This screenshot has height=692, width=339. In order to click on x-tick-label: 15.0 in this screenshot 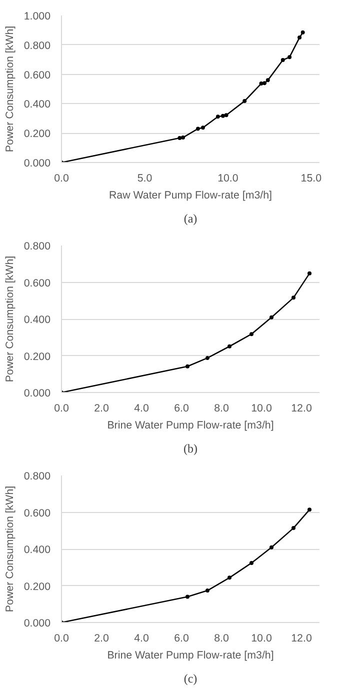, I will do `click(311, 178)`.